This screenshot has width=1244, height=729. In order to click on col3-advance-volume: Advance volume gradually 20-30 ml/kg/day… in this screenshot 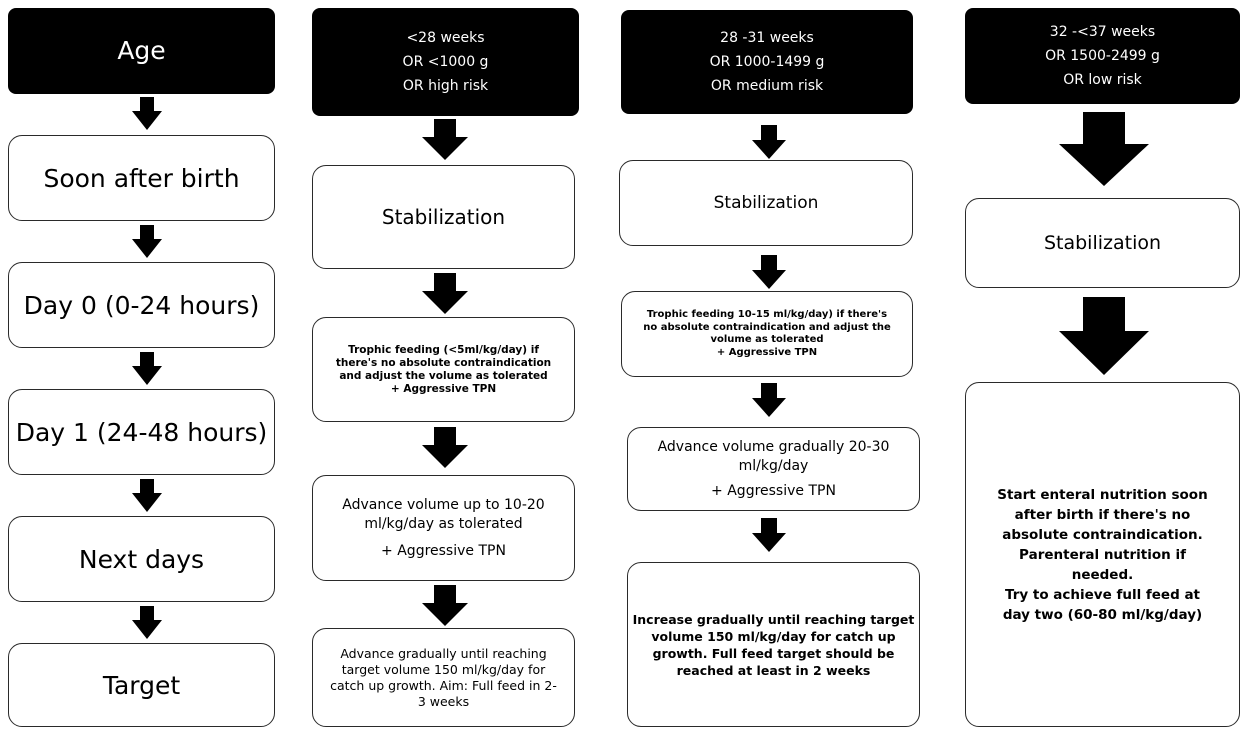, I will do `click(773, 469)`.